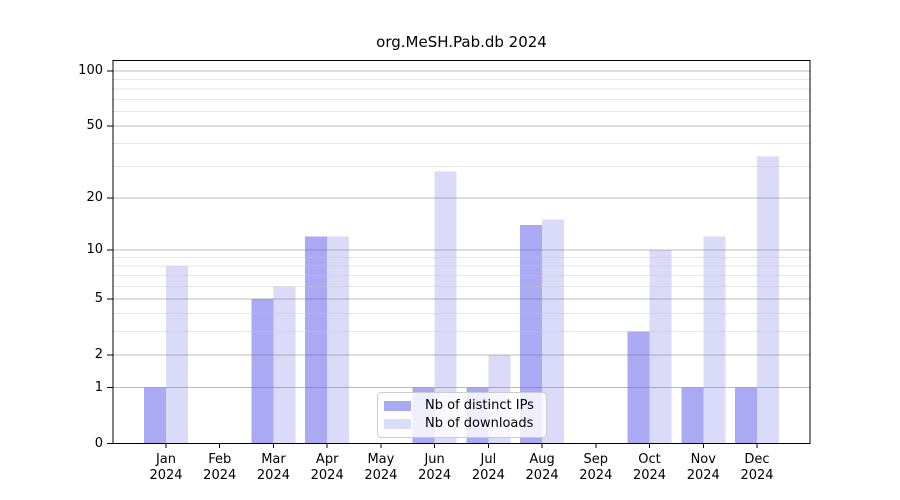  What do you see at coordinates (768, 300) in the screenshot?
I see `bar-downloads-dec-2024` at bounding box center [768, 300].